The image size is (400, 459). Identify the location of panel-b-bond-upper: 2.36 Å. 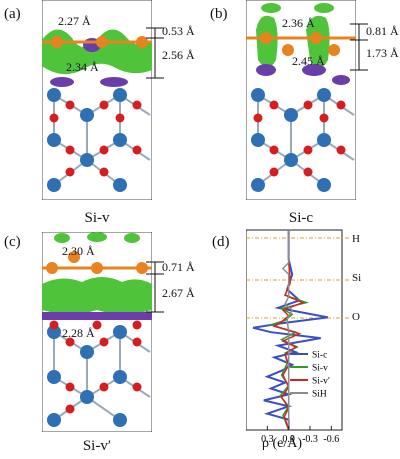
(298, 23).